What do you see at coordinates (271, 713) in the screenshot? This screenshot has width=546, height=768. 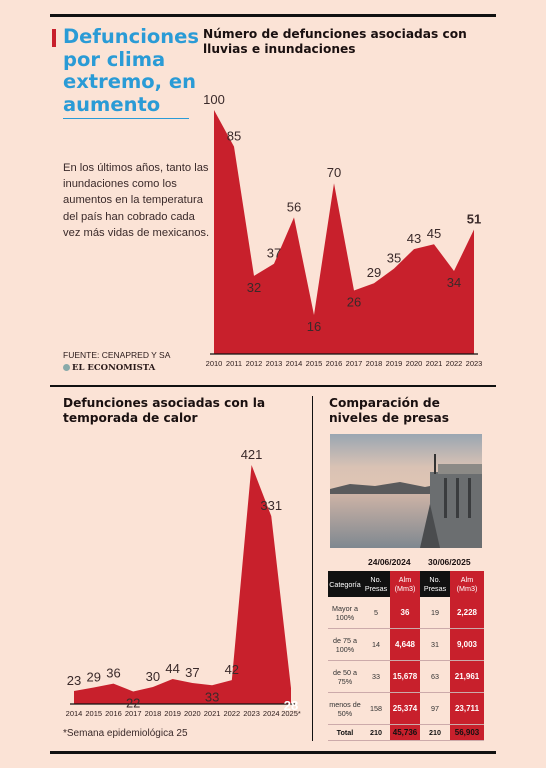 I see `chart2-tick-label: 2024` at bounding box center [271, 713].